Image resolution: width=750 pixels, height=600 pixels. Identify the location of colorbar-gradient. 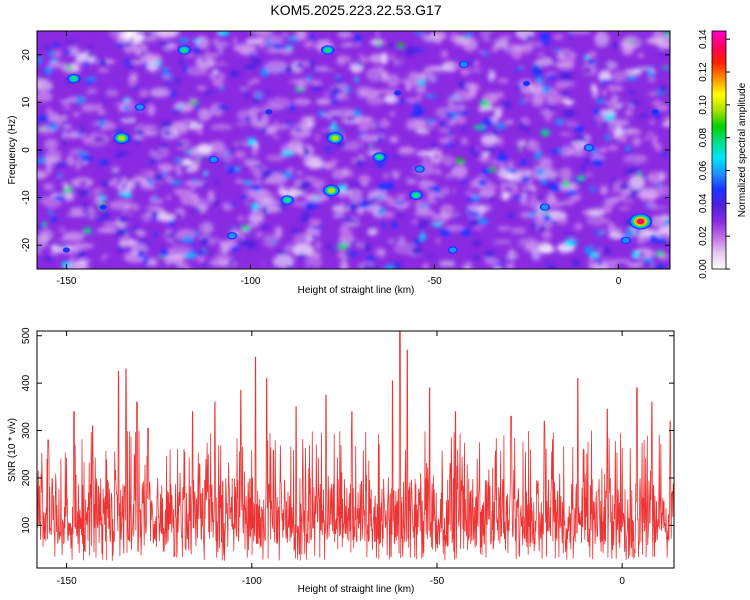
(719, 150).